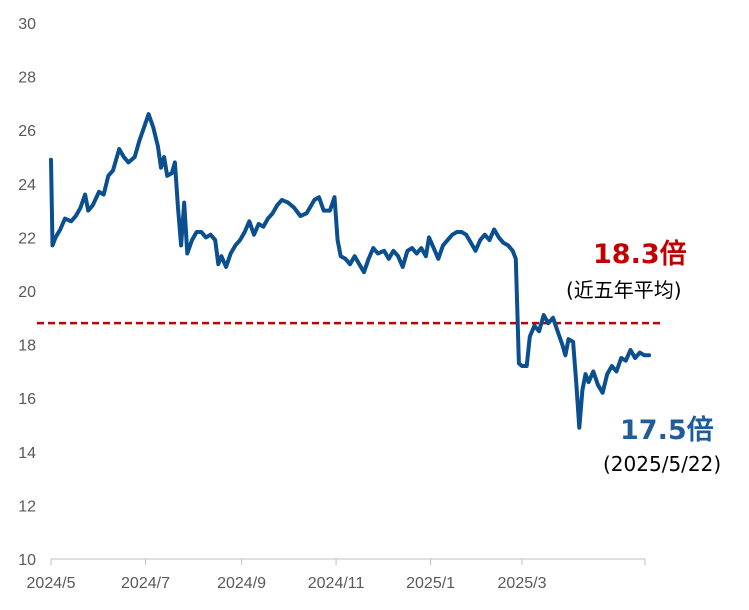 The image size is (749, 610). Describe the element at coordinates (667, 430) in the screenshot. I see `current-value-label: 17.5倍` at that location.